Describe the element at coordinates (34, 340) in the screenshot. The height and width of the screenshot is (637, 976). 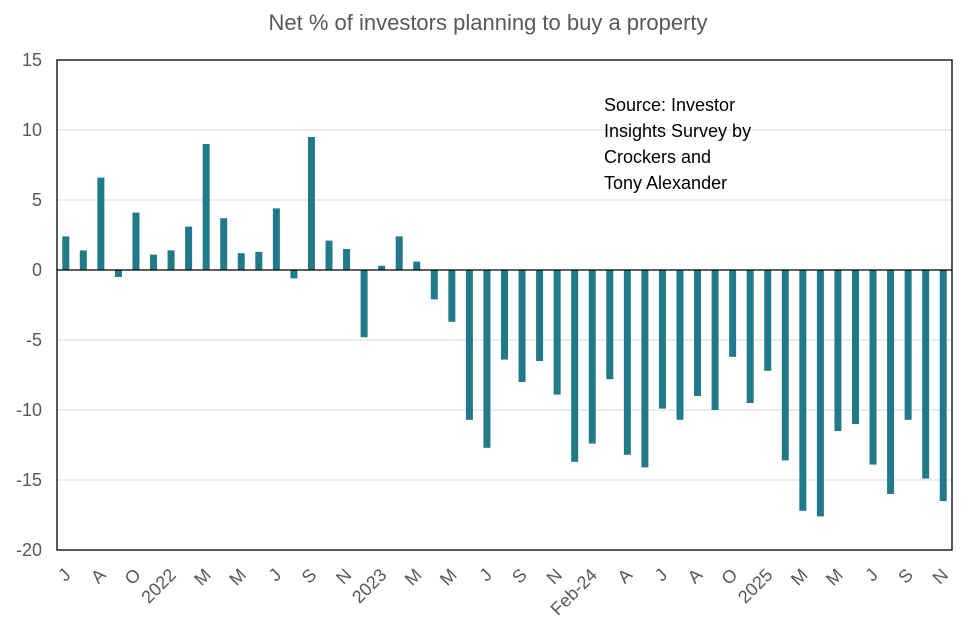
I see `y-tick-label: -5` at that location.